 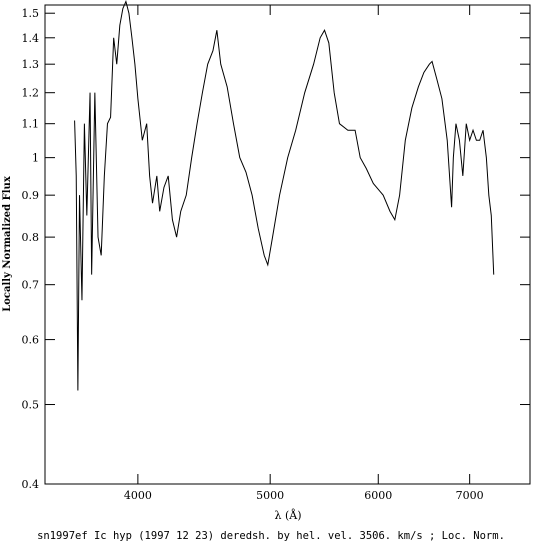 I want to click on y-tick-label: 0.8, so click(x=31, y=237).